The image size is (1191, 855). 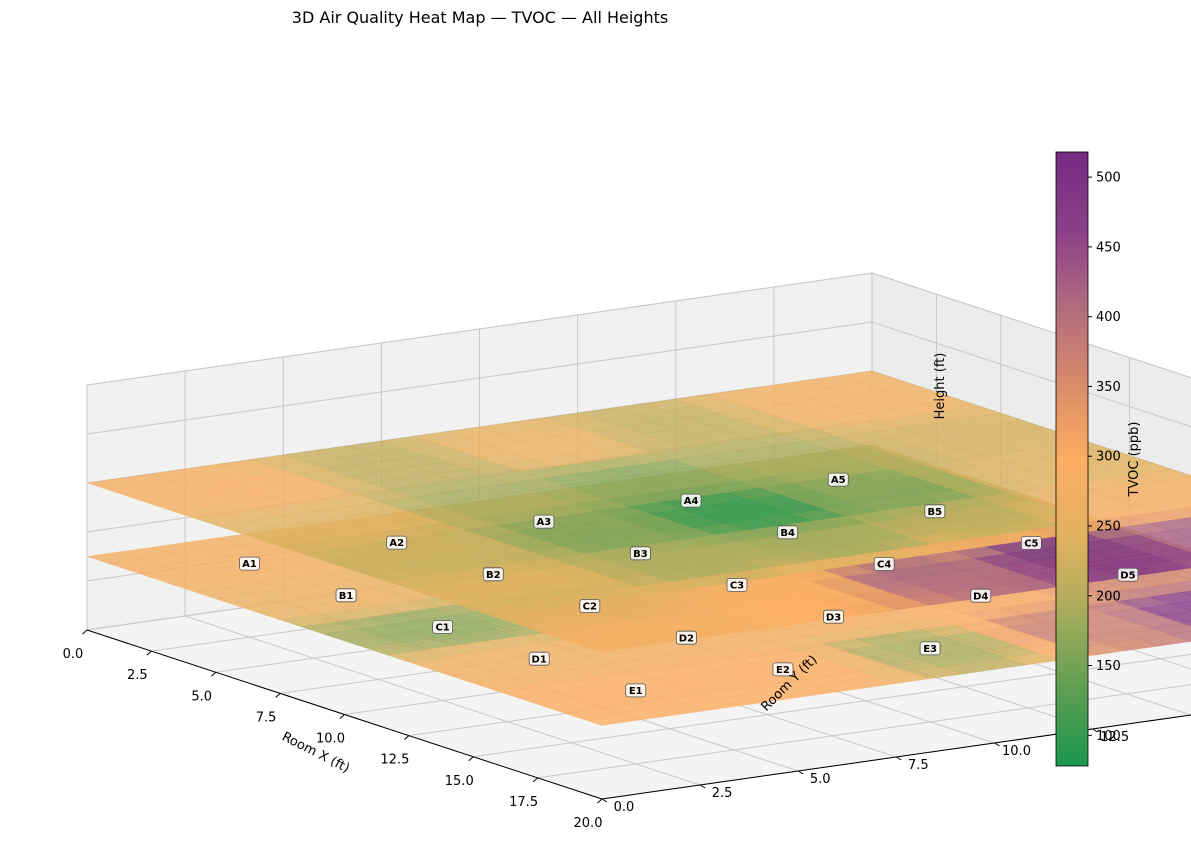 I want to click on x-tick-label: 5.0, so click(x=201, y=696).